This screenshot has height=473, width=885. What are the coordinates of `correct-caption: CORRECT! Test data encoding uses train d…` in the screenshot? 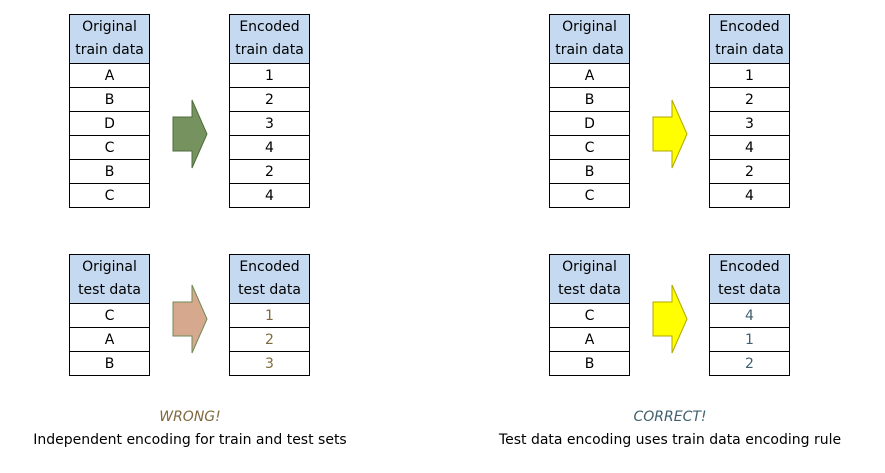 It's located at (670, 429).